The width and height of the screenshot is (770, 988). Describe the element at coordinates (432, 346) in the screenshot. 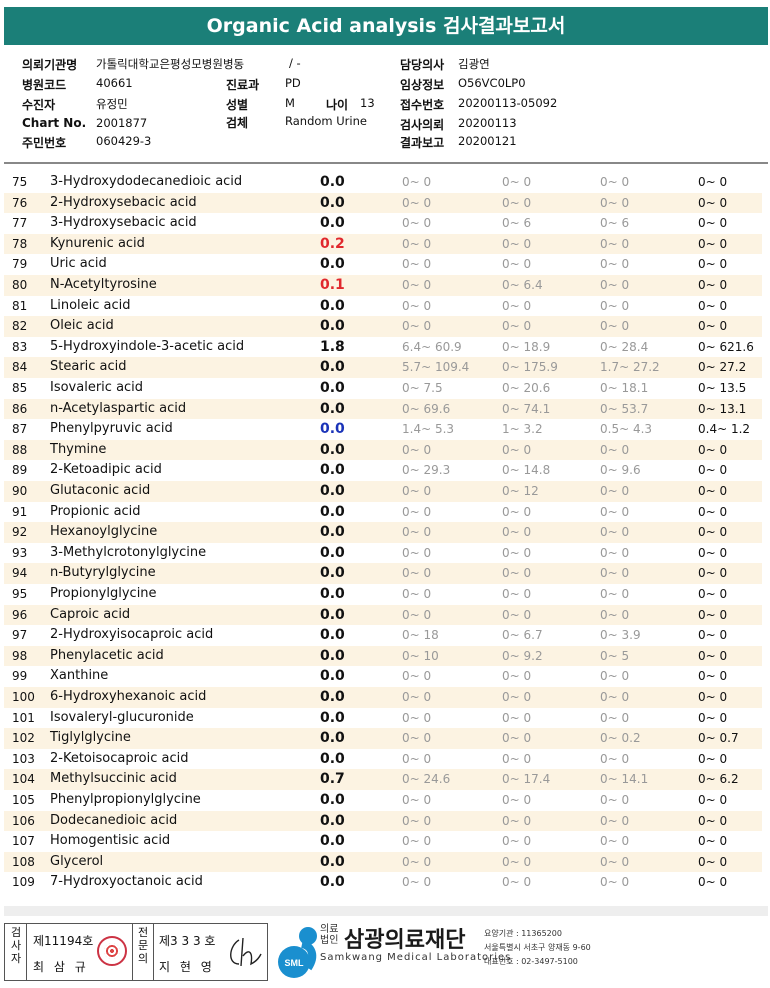

I see `reference-range-1: 6.4~ 60.9` at that location.